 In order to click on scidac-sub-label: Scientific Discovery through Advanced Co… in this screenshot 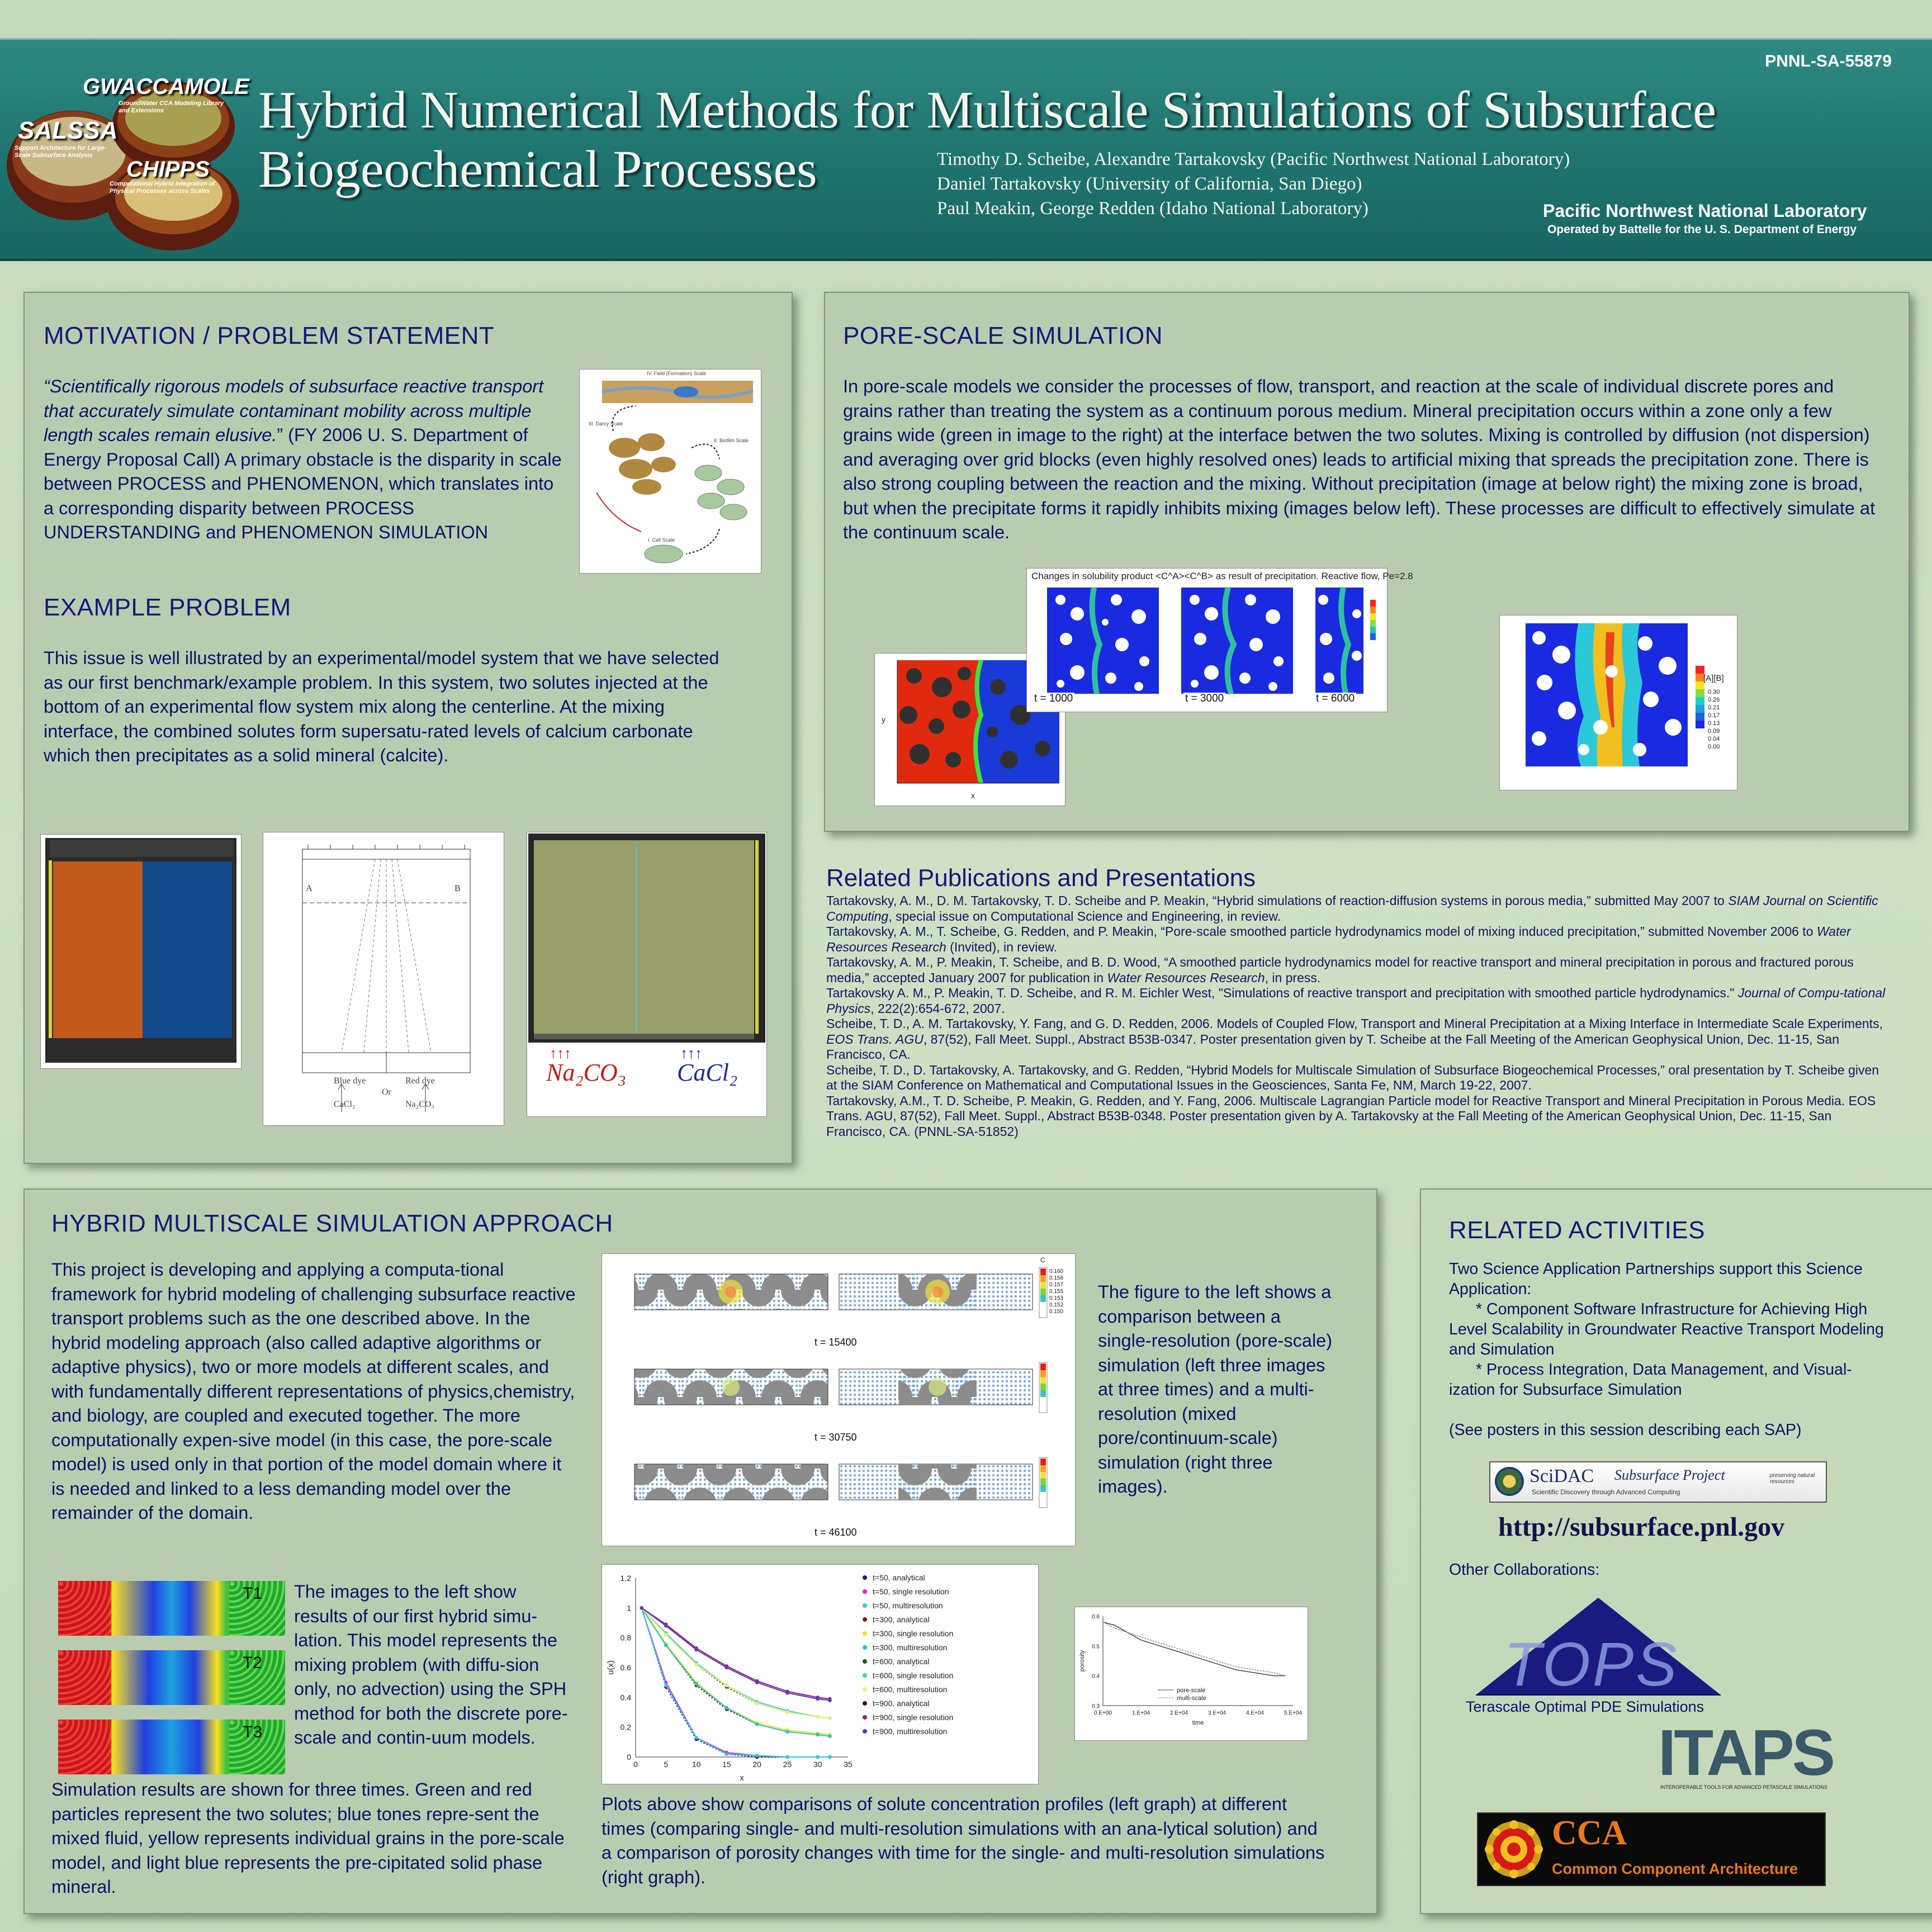, I will do `click(1606, 1492)`.